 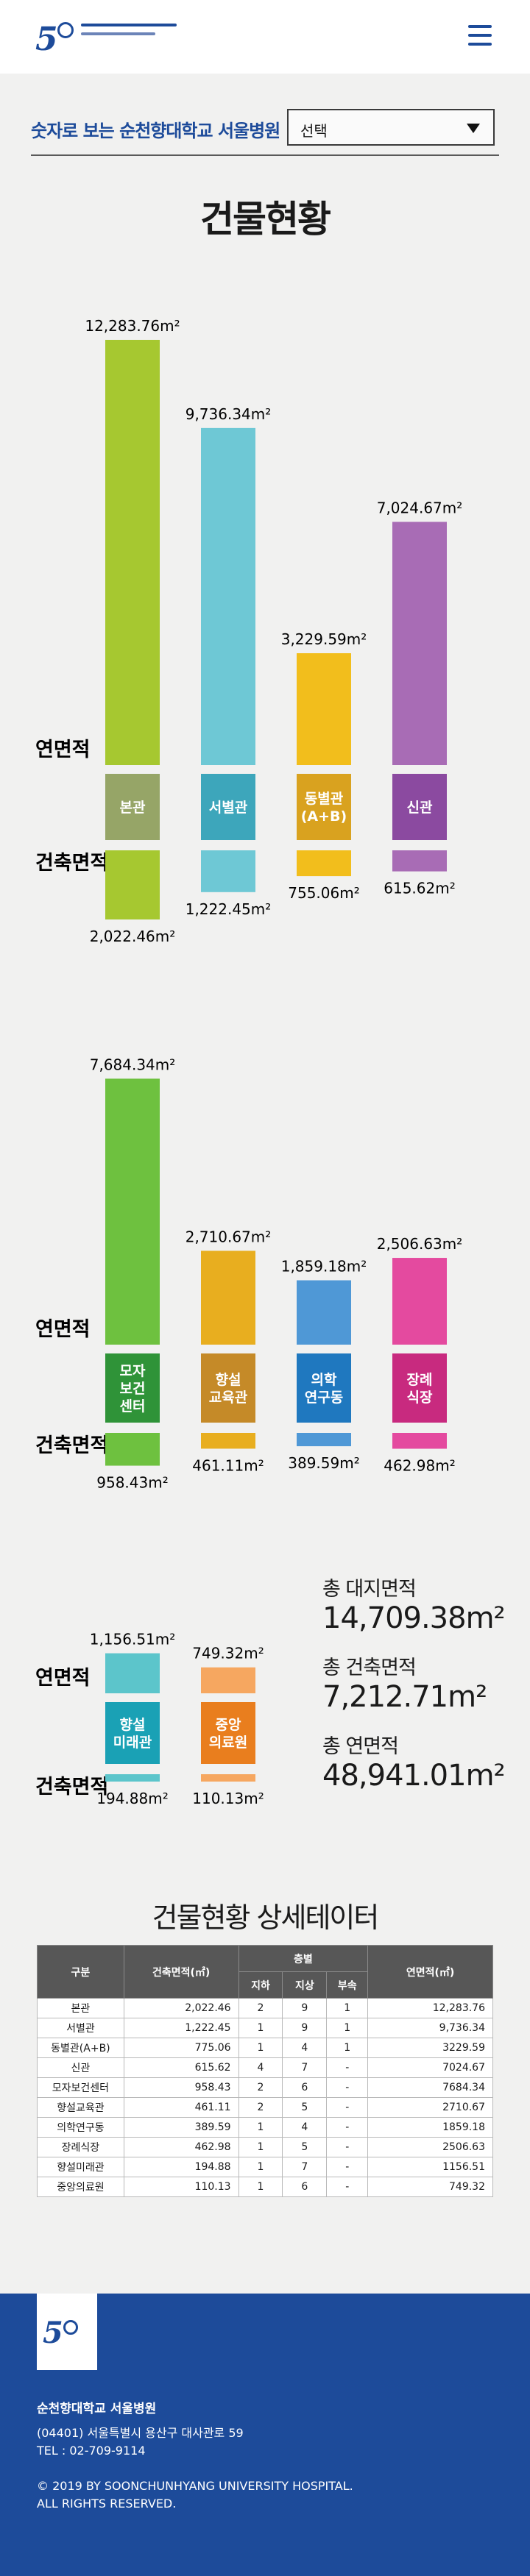 I want to click on hamburger-menu-icon, so click(x=480, y=35).